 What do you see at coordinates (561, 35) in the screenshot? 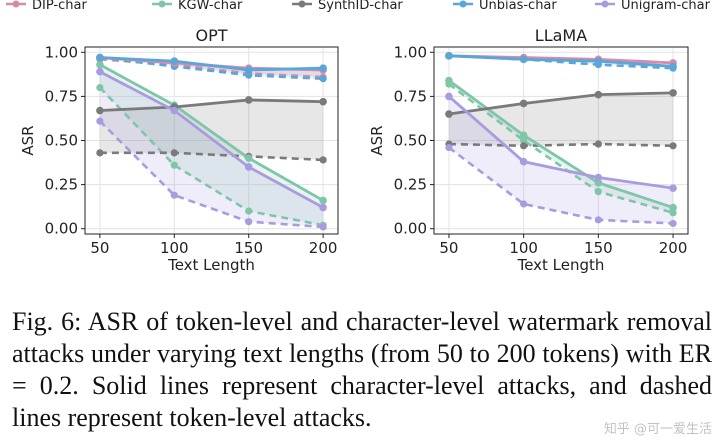
I see `chart-title: LLaMA` at bounding box center [561, 35].